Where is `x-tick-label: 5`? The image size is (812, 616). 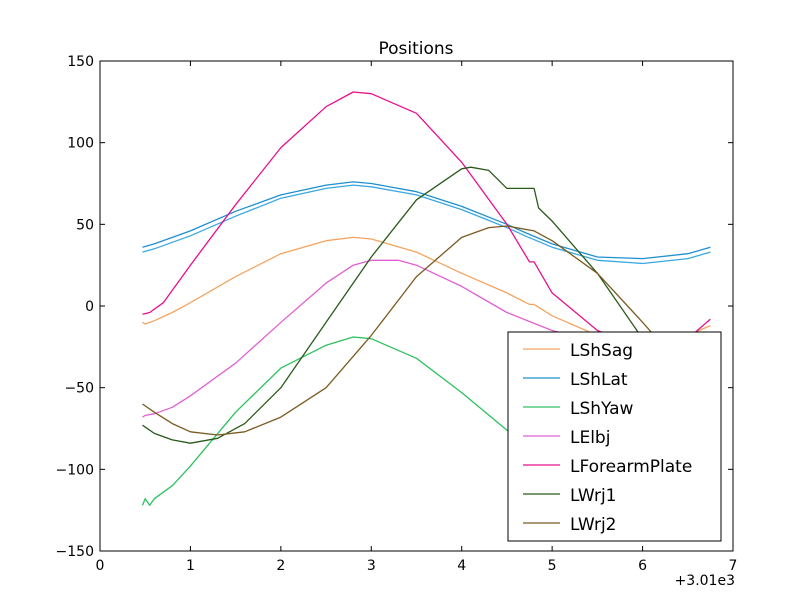
x-tick-label: 5 is located at coordinates (552, 566).